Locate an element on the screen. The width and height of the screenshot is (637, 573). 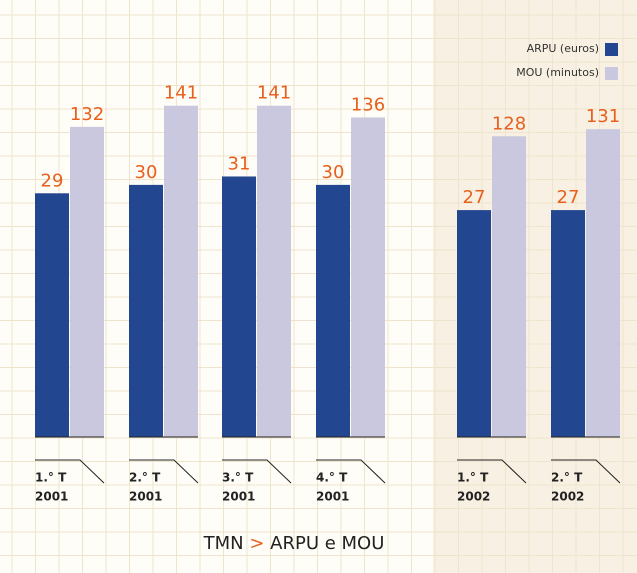
value-label: 132 is located at coordinates (87, 114).